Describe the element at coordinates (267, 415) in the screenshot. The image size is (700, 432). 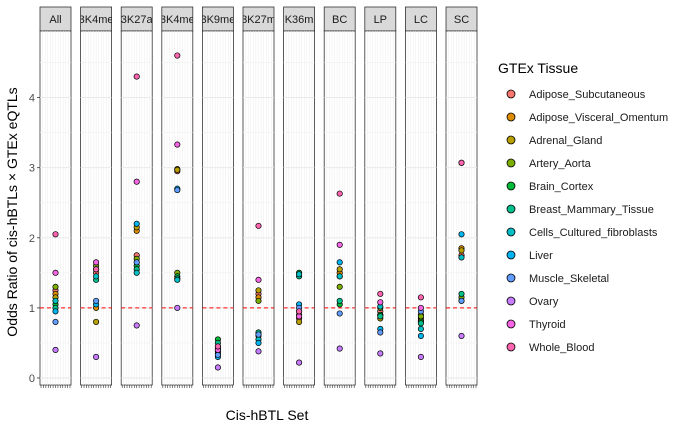
I see `x-axis-title: Cis-hBTL Set` at that location.